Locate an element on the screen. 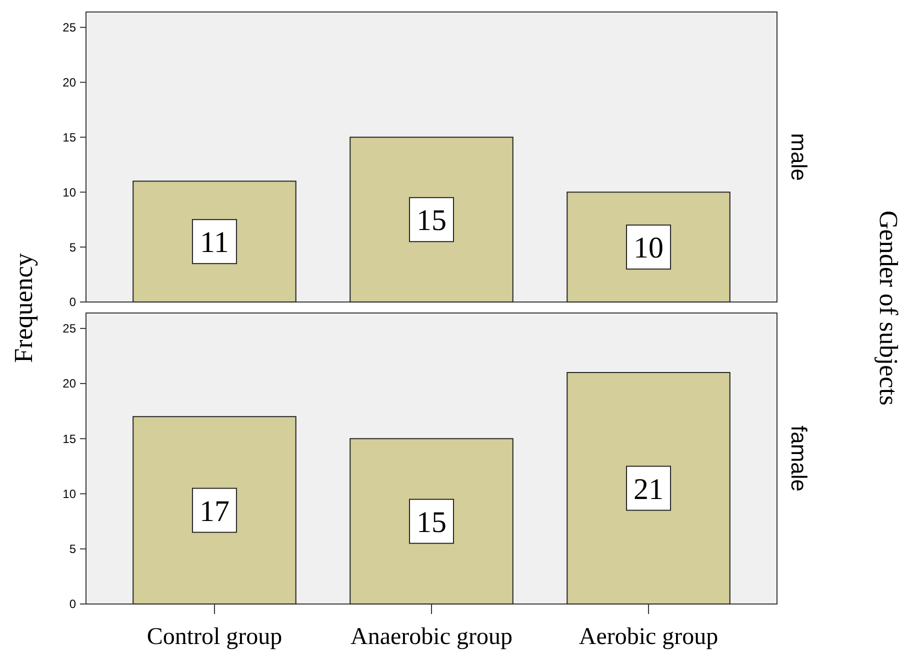 This screenshot has height=664, width=912. x-tick-label: Control group is located at coordinates (214, 637).